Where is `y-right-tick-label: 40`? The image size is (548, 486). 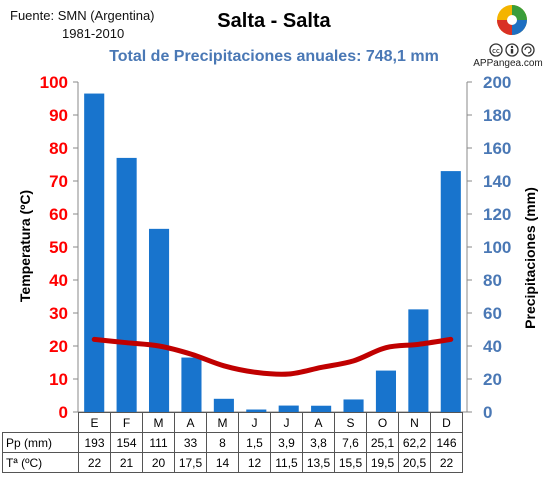 y-right-tick-label: 40 is located at coordinates (492, 346).